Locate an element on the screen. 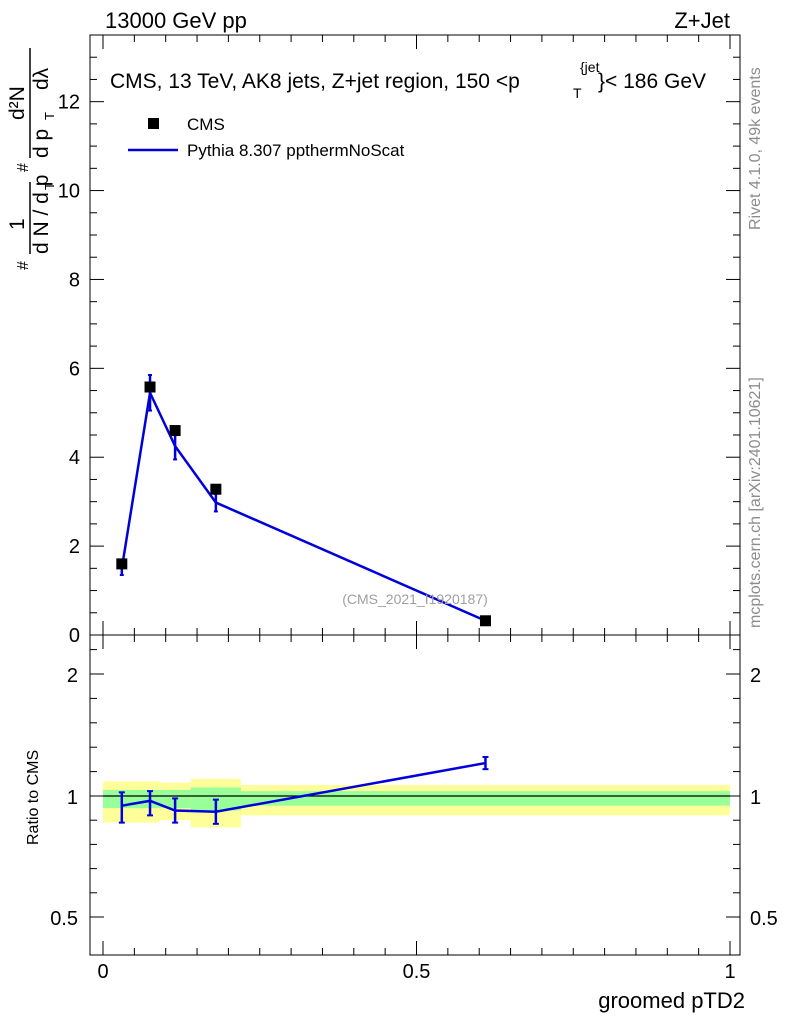 This screenshot has width=786, height=1024. header-right-title: Z+Jet is located at coordinates (702, 20).